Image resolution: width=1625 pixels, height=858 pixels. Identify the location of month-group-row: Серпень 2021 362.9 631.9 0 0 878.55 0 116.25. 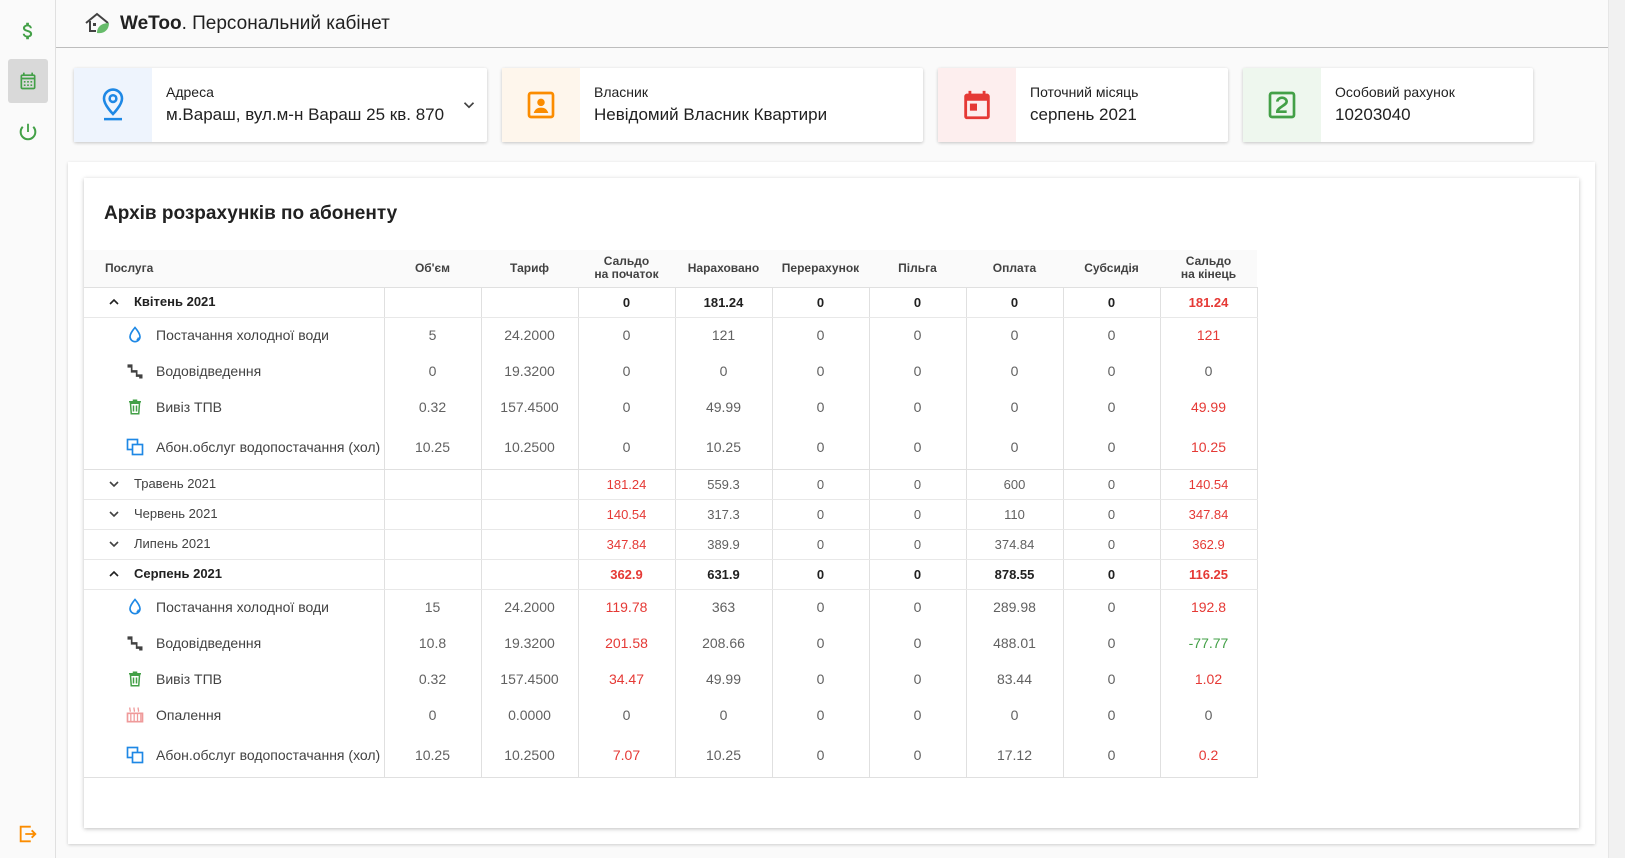
(671, 574).